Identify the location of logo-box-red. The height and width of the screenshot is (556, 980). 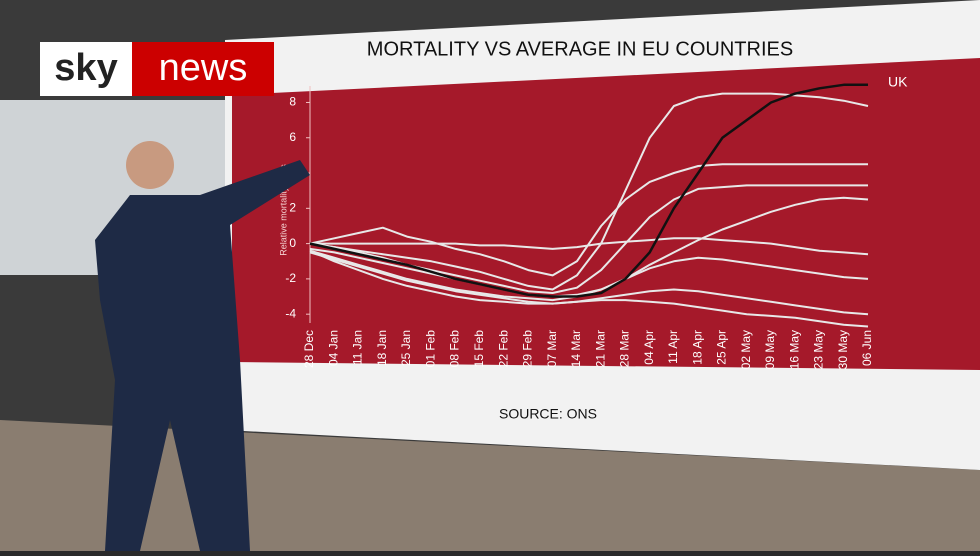
(203, 69).